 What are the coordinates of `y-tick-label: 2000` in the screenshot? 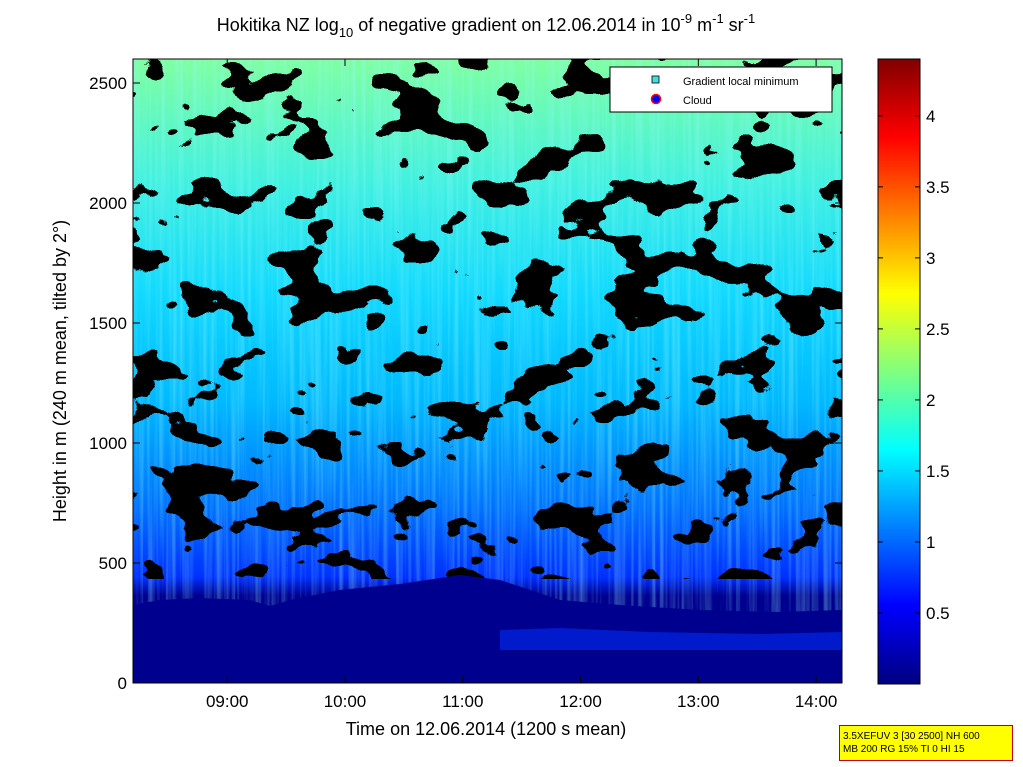 It's located at (108, 203).